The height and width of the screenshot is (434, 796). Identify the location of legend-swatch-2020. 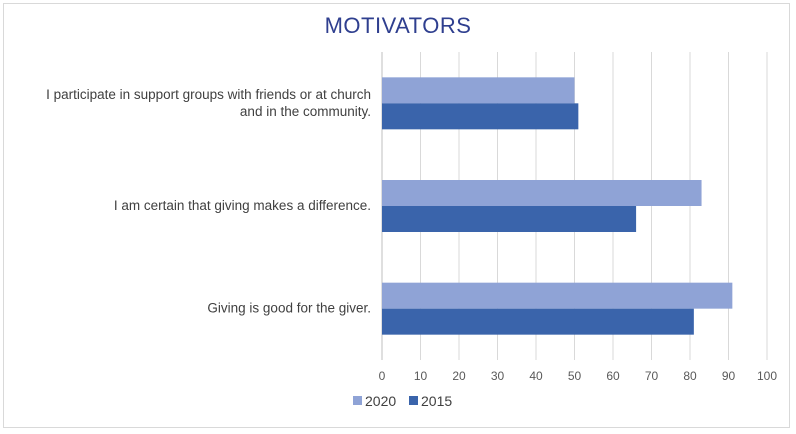
(357, 400).